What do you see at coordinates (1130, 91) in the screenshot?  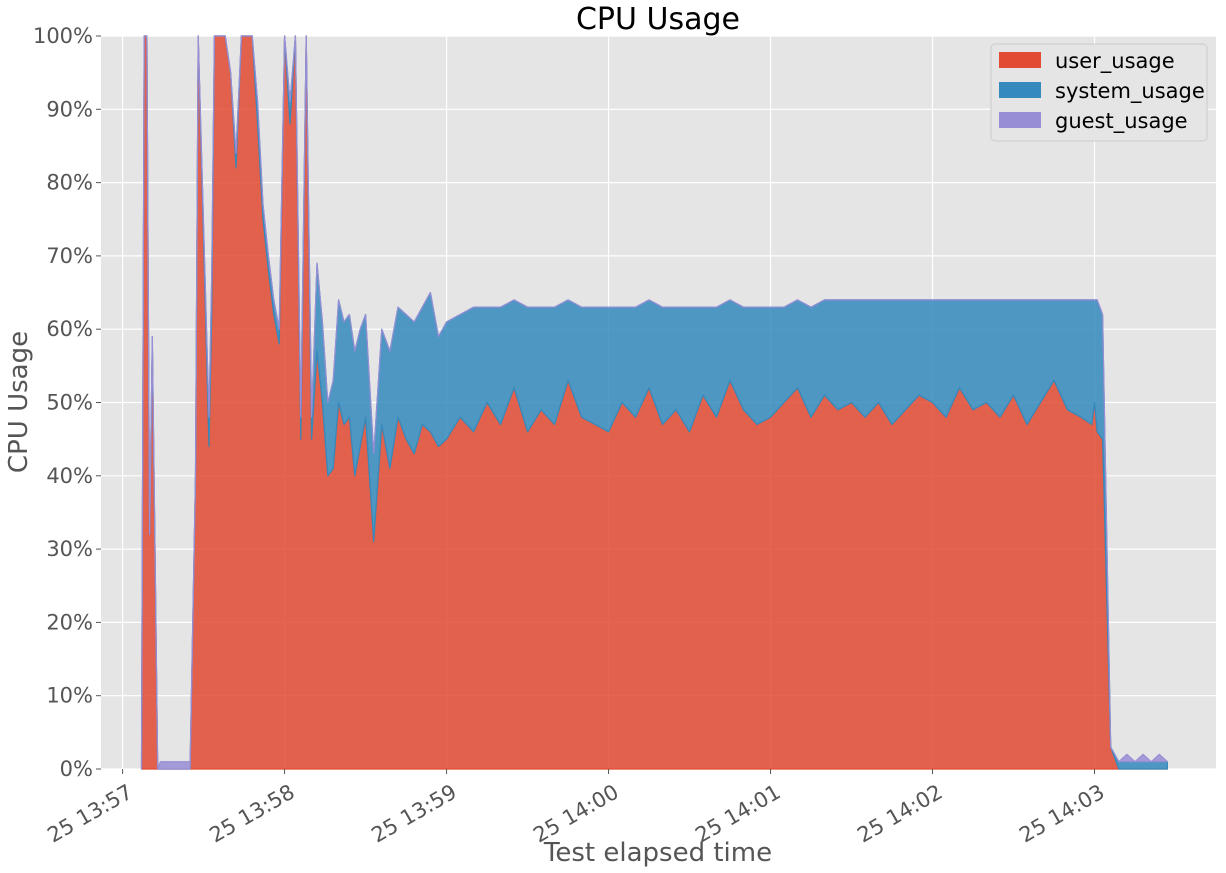 I see `legend-label-system: system_usage` at bounding box center [1130, 91].